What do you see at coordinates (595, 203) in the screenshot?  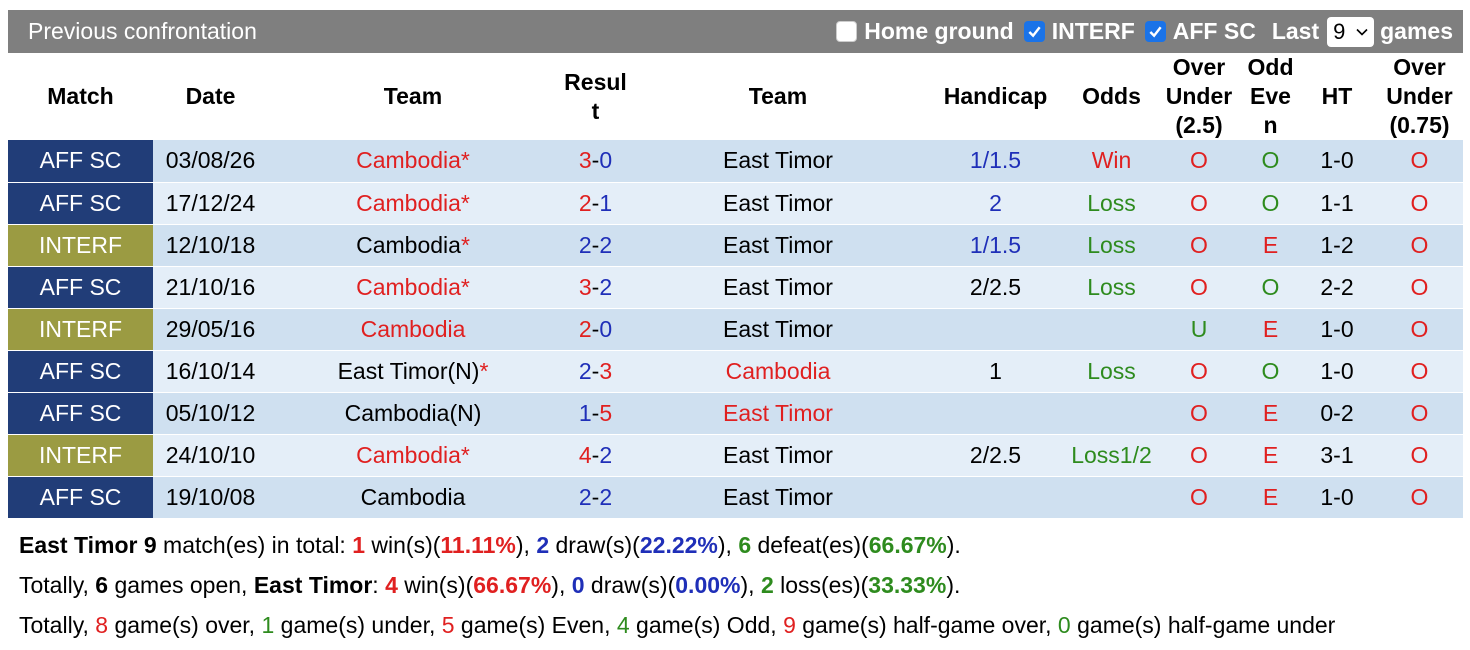 I see `result-cell: 2-1` at bounding box center [595, 203].